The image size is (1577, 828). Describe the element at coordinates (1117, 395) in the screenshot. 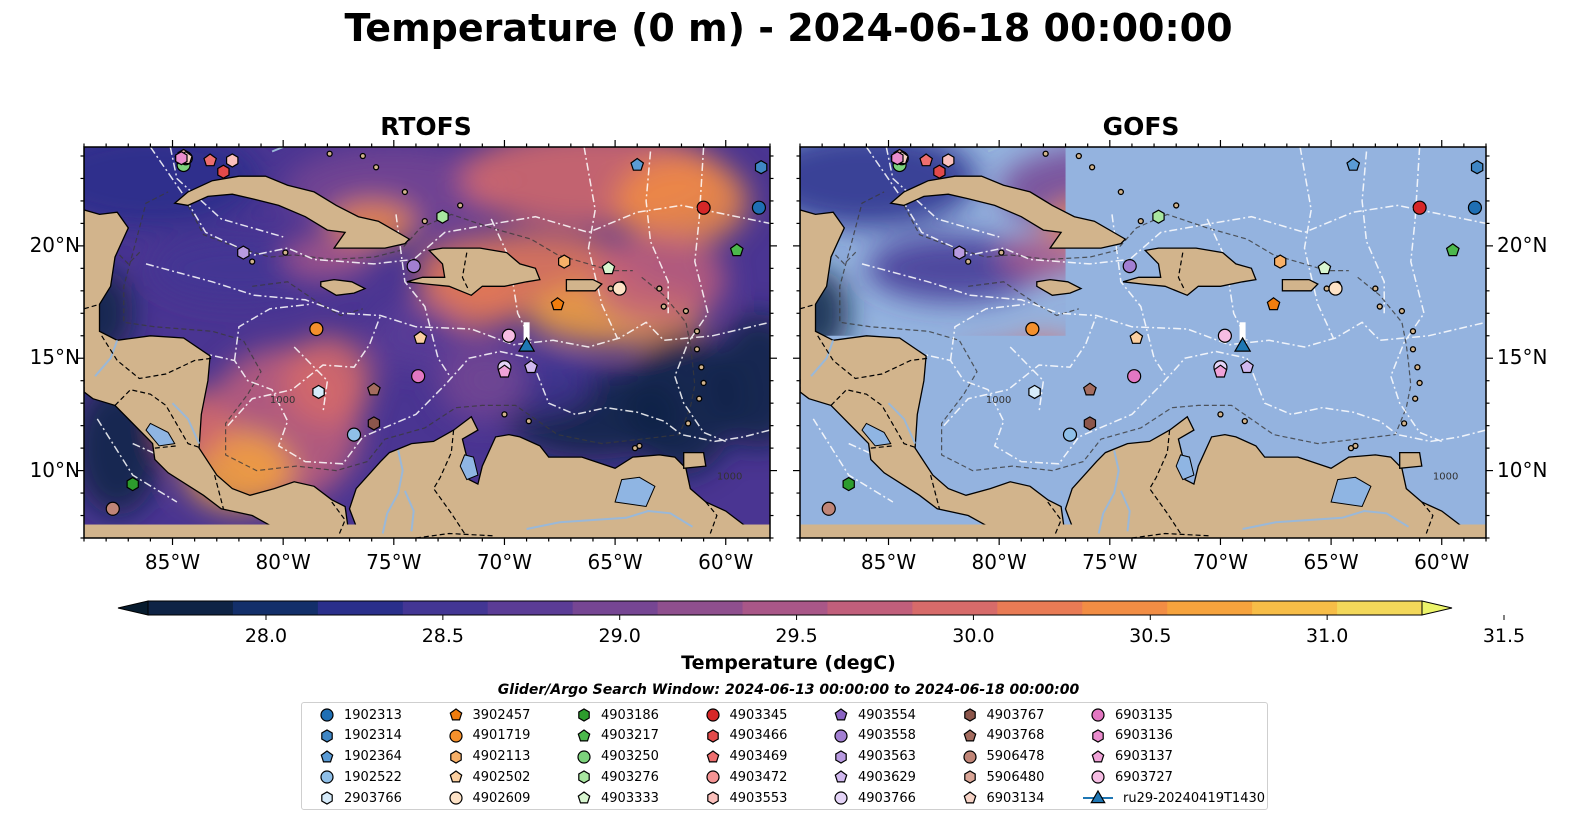

I see `country-borders` at that location.